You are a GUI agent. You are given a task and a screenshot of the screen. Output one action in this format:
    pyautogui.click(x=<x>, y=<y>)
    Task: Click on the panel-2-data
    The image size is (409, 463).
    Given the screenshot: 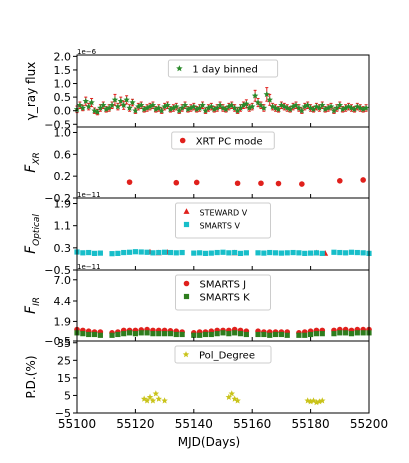 What is the action you would take?
    pyautogui.click(x=246, y=182)
    